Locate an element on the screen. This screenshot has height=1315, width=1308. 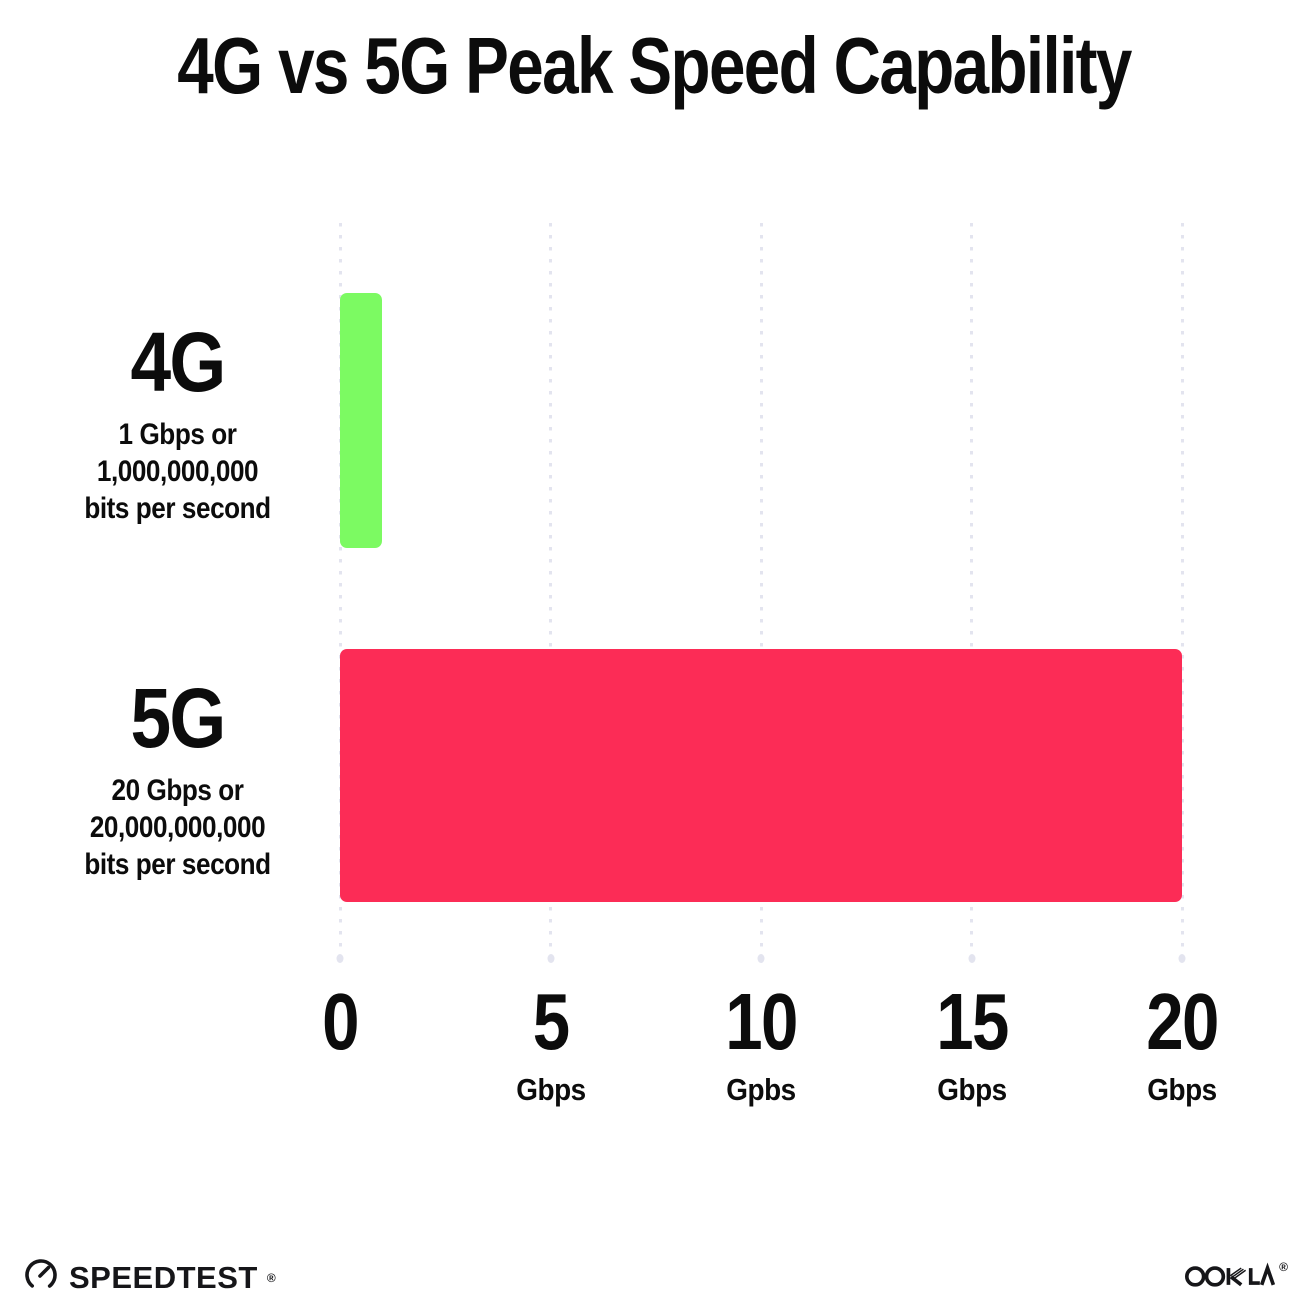
chart-title: 4G vs 5G Peak Speed Capability is located at coordinates (654, 65).